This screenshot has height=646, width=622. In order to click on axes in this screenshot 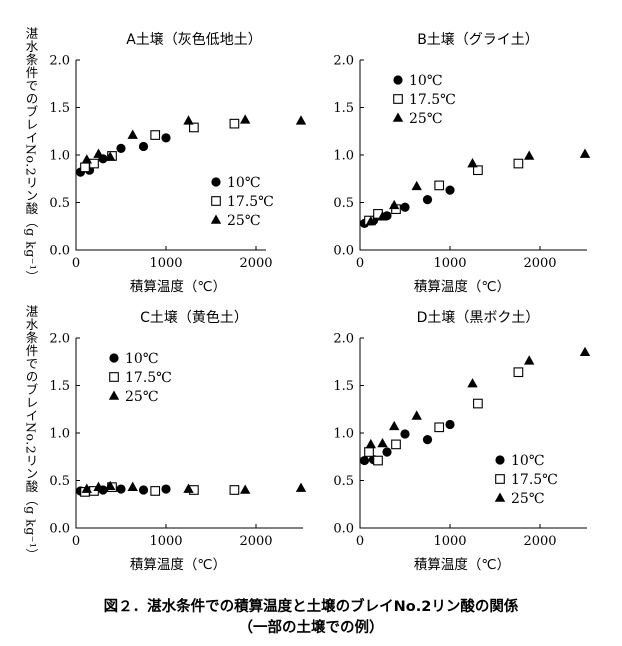, I will do `click(189, 433)`.